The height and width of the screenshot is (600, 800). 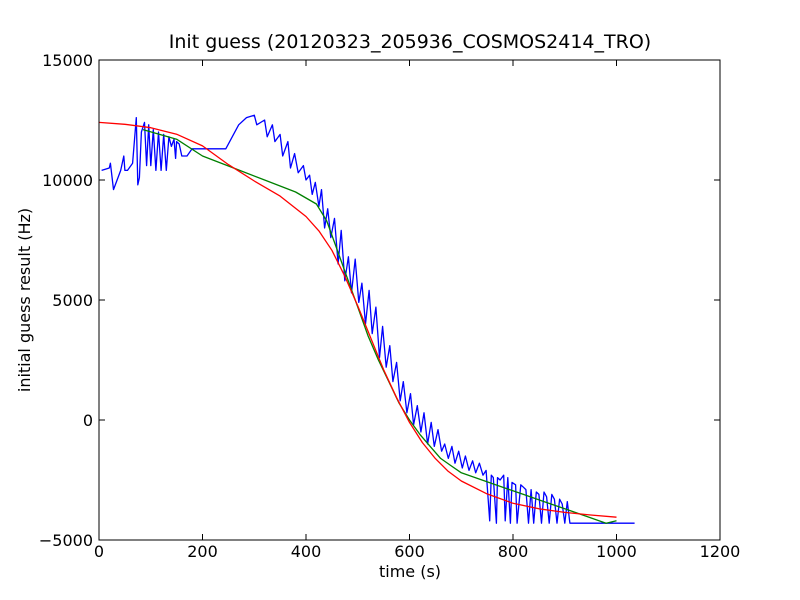 I want to click on y-tick-label: −5000, so click(x=66, y=540).